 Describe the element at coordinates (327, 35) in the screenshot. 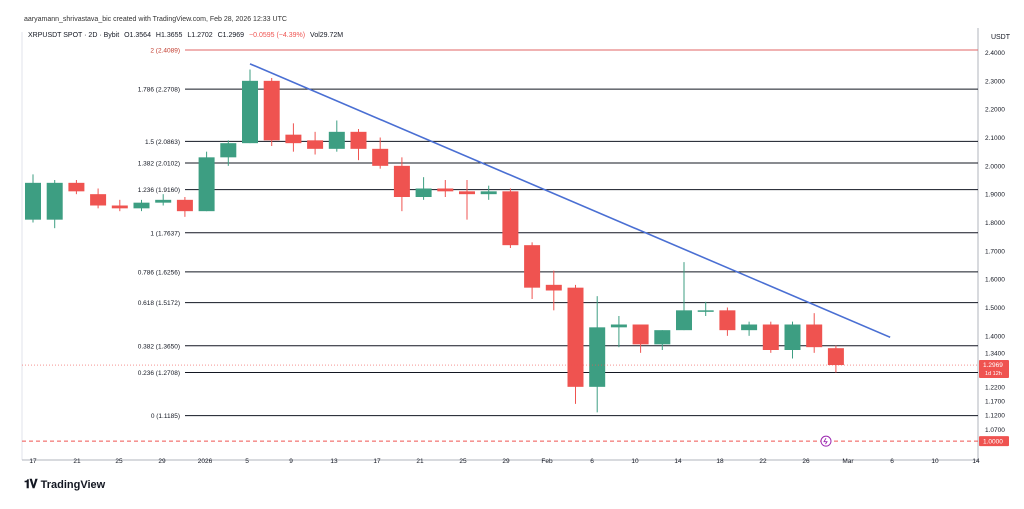

I see `volume-value: Vol29.72M` at that location.